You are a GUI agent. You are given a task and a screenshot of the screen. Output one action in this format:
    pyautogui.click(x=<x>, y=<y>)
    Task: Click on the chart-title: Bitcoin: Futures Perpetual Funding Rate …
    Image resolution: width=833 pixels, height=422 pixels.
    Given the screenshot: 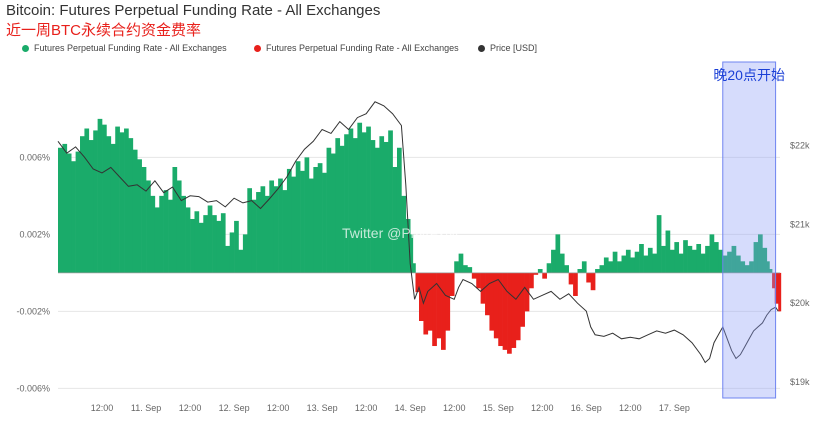 What is the action you would take?
    pyautogui.click(x=193, y=10)
    